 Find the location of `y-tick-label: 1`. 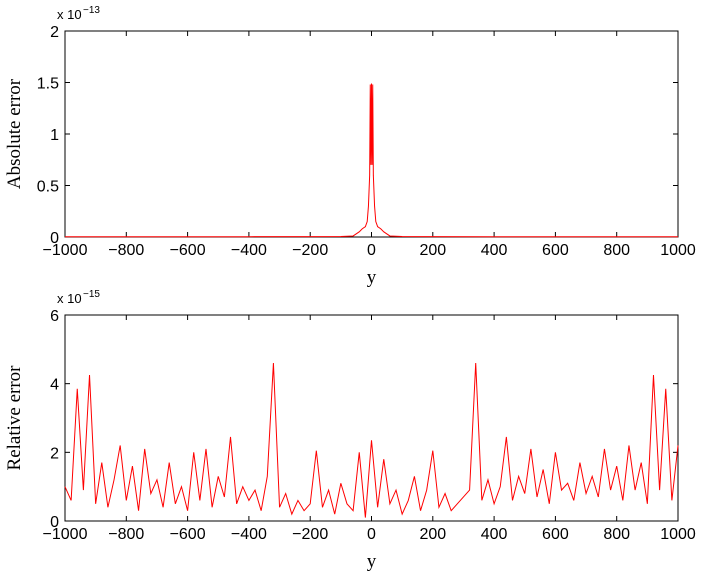

y-tick-label: 1 is located at coordinates (54, 135).